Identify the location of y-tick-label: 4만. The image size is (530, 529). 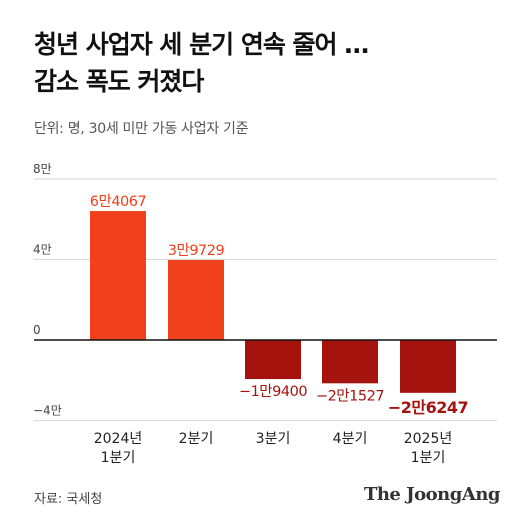
(42, 250).